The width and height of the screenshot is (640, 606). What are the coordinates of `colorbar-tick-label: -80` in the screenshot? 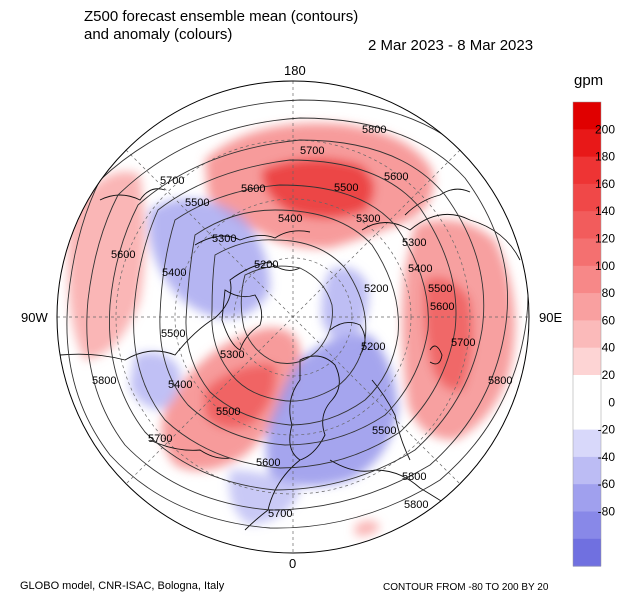 It's located at (607, 512).